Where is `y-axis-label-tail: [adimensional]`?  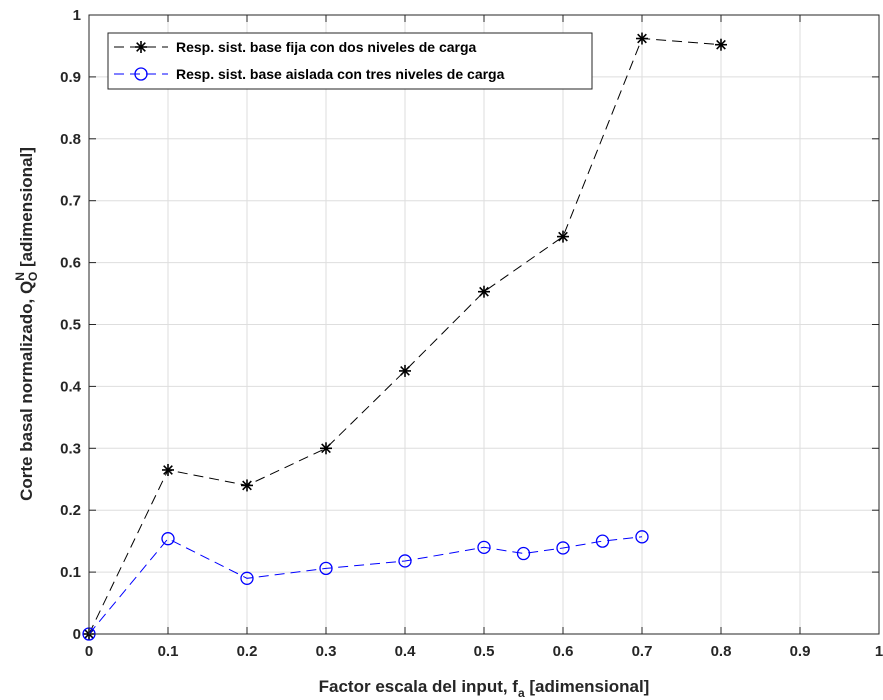 y-axis-label-tail: [adimensional] is located at coordinates (26, 209).